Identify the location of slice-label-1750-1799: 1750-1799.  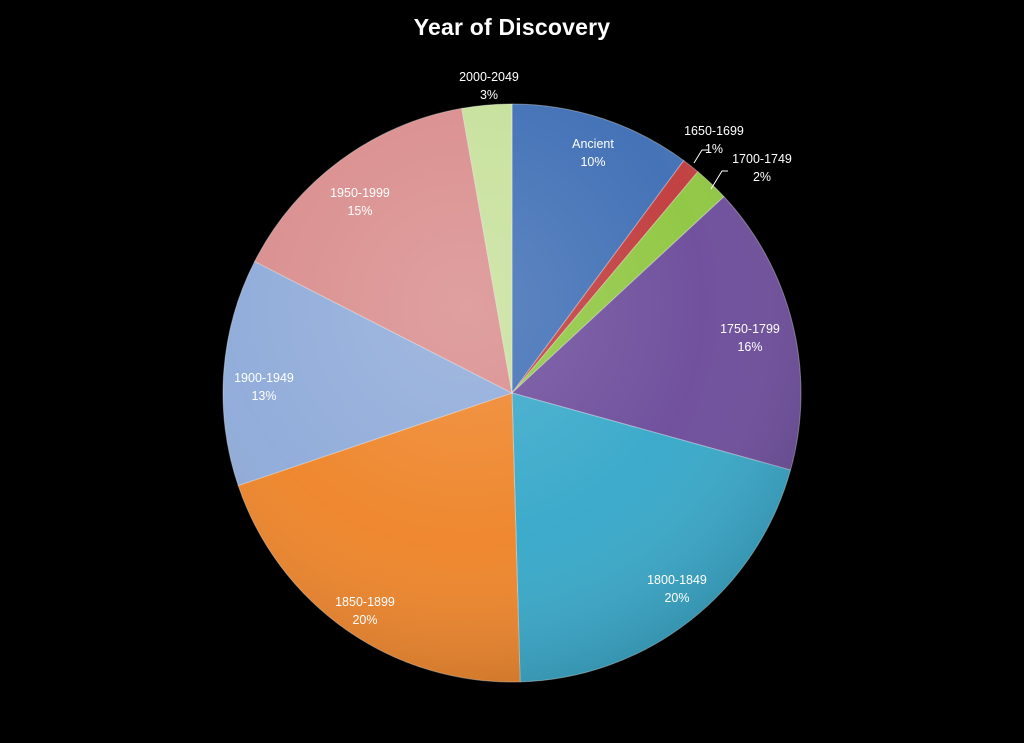
(750, 329).